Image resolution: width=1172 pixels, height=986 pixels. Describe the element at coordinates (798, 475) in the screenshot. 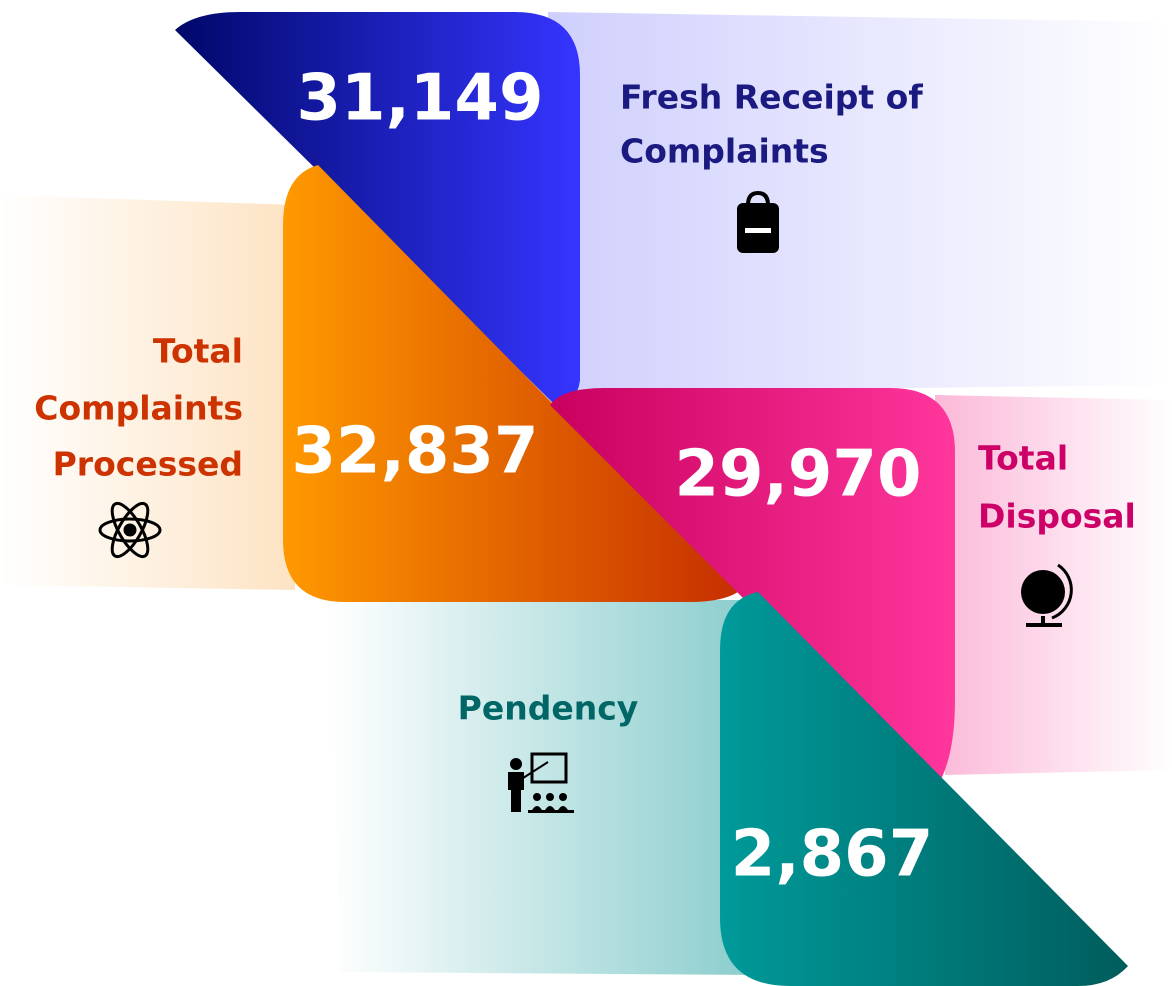

I see `value: 29,970` at that location.